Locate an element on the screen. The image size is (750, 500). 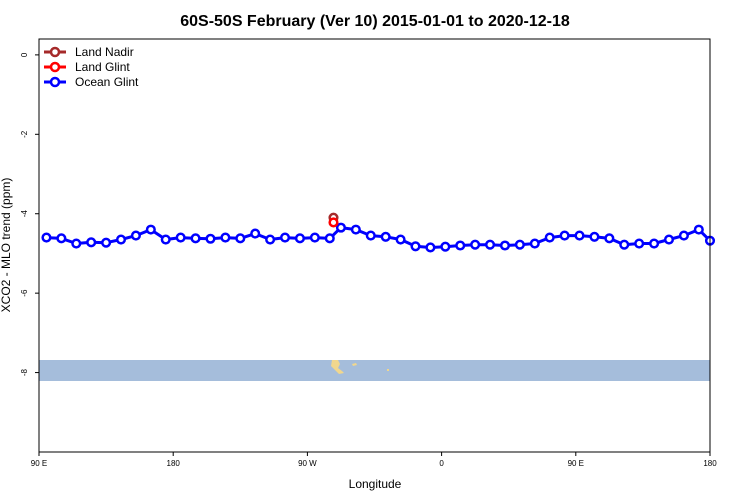
x-axis-title: Longitude is located at coordinates (375, 484).